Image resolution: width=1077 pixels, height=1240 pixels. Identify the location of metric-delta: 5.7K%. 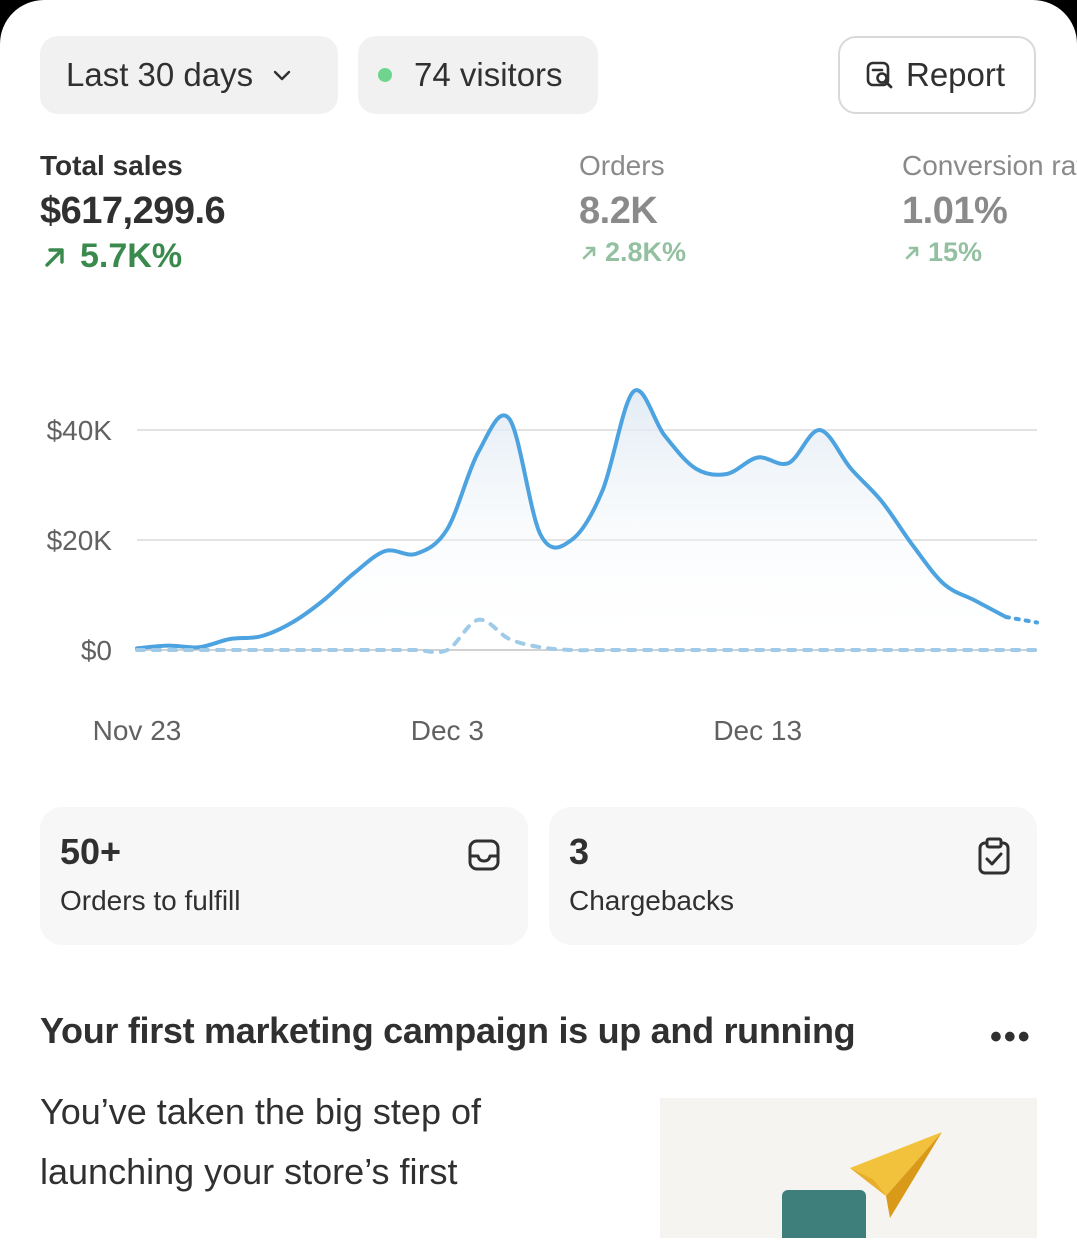
(132, 256).